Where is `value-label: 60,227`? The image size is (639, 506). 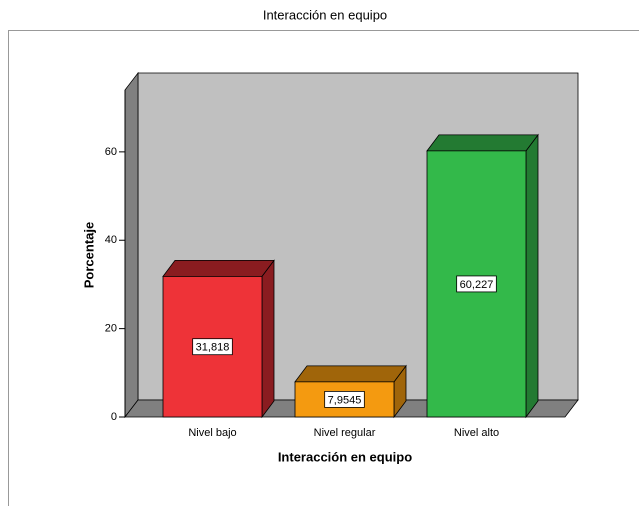 value-label: 60,227 is located at coordinates (477, 285).